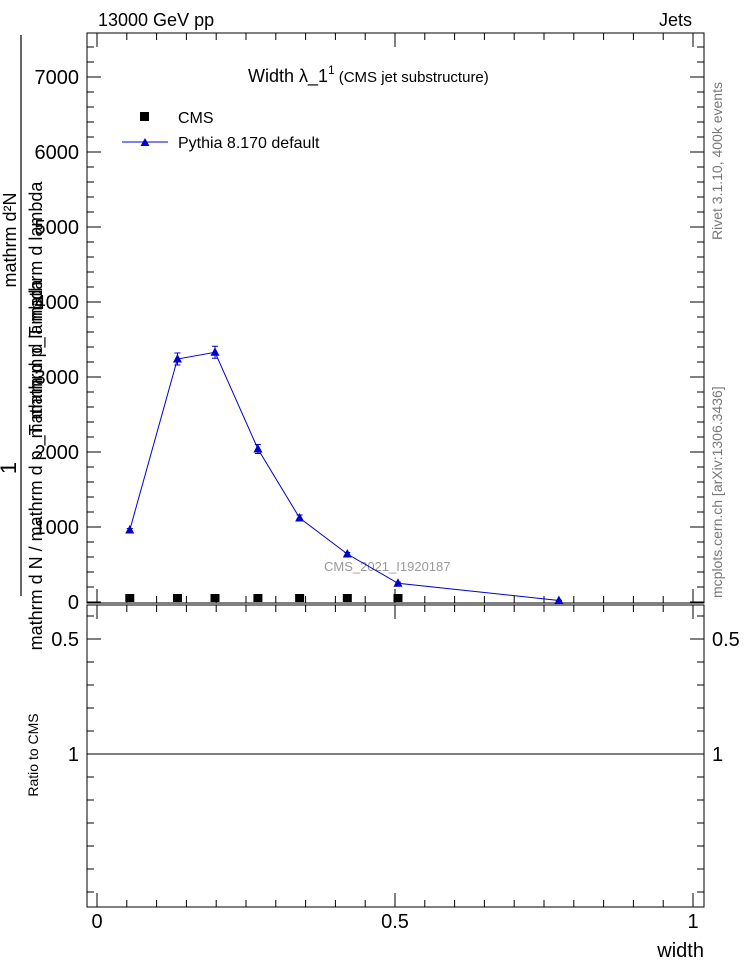 The width and height of the screenshot is (746, 972). Describe the element at coordinates (196, 118) in the screenshot. I see `legend-cms-label: CMS` at that location.